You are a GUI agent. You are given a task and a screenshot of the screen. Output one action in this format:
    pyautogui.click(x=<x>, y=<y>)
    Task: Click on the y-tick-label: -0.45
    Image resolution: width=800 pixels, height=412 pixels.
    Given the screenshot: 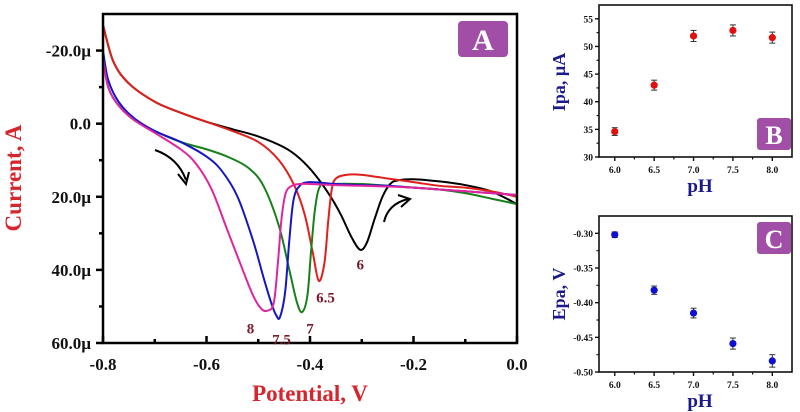 What is the action you would take?
    pyautogui.click(x=583, y=339)
    